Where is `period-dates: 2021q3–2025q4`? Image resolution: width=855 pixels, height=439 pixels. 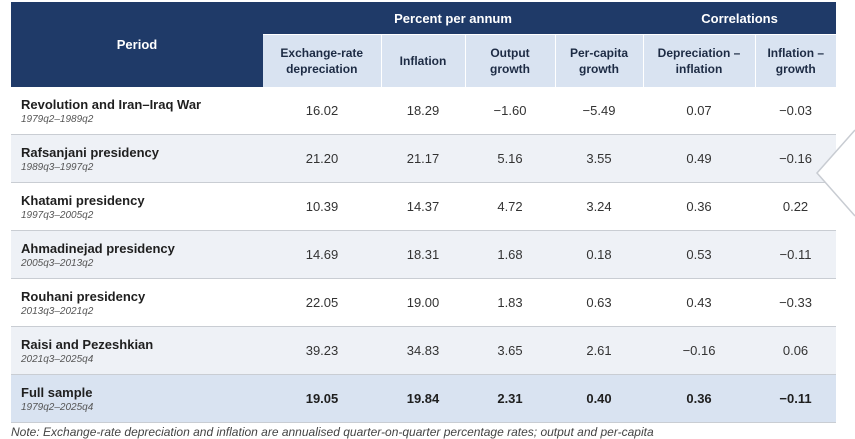
period-dates: 2021q3–2025q4 is located at coordinates (57, 359).